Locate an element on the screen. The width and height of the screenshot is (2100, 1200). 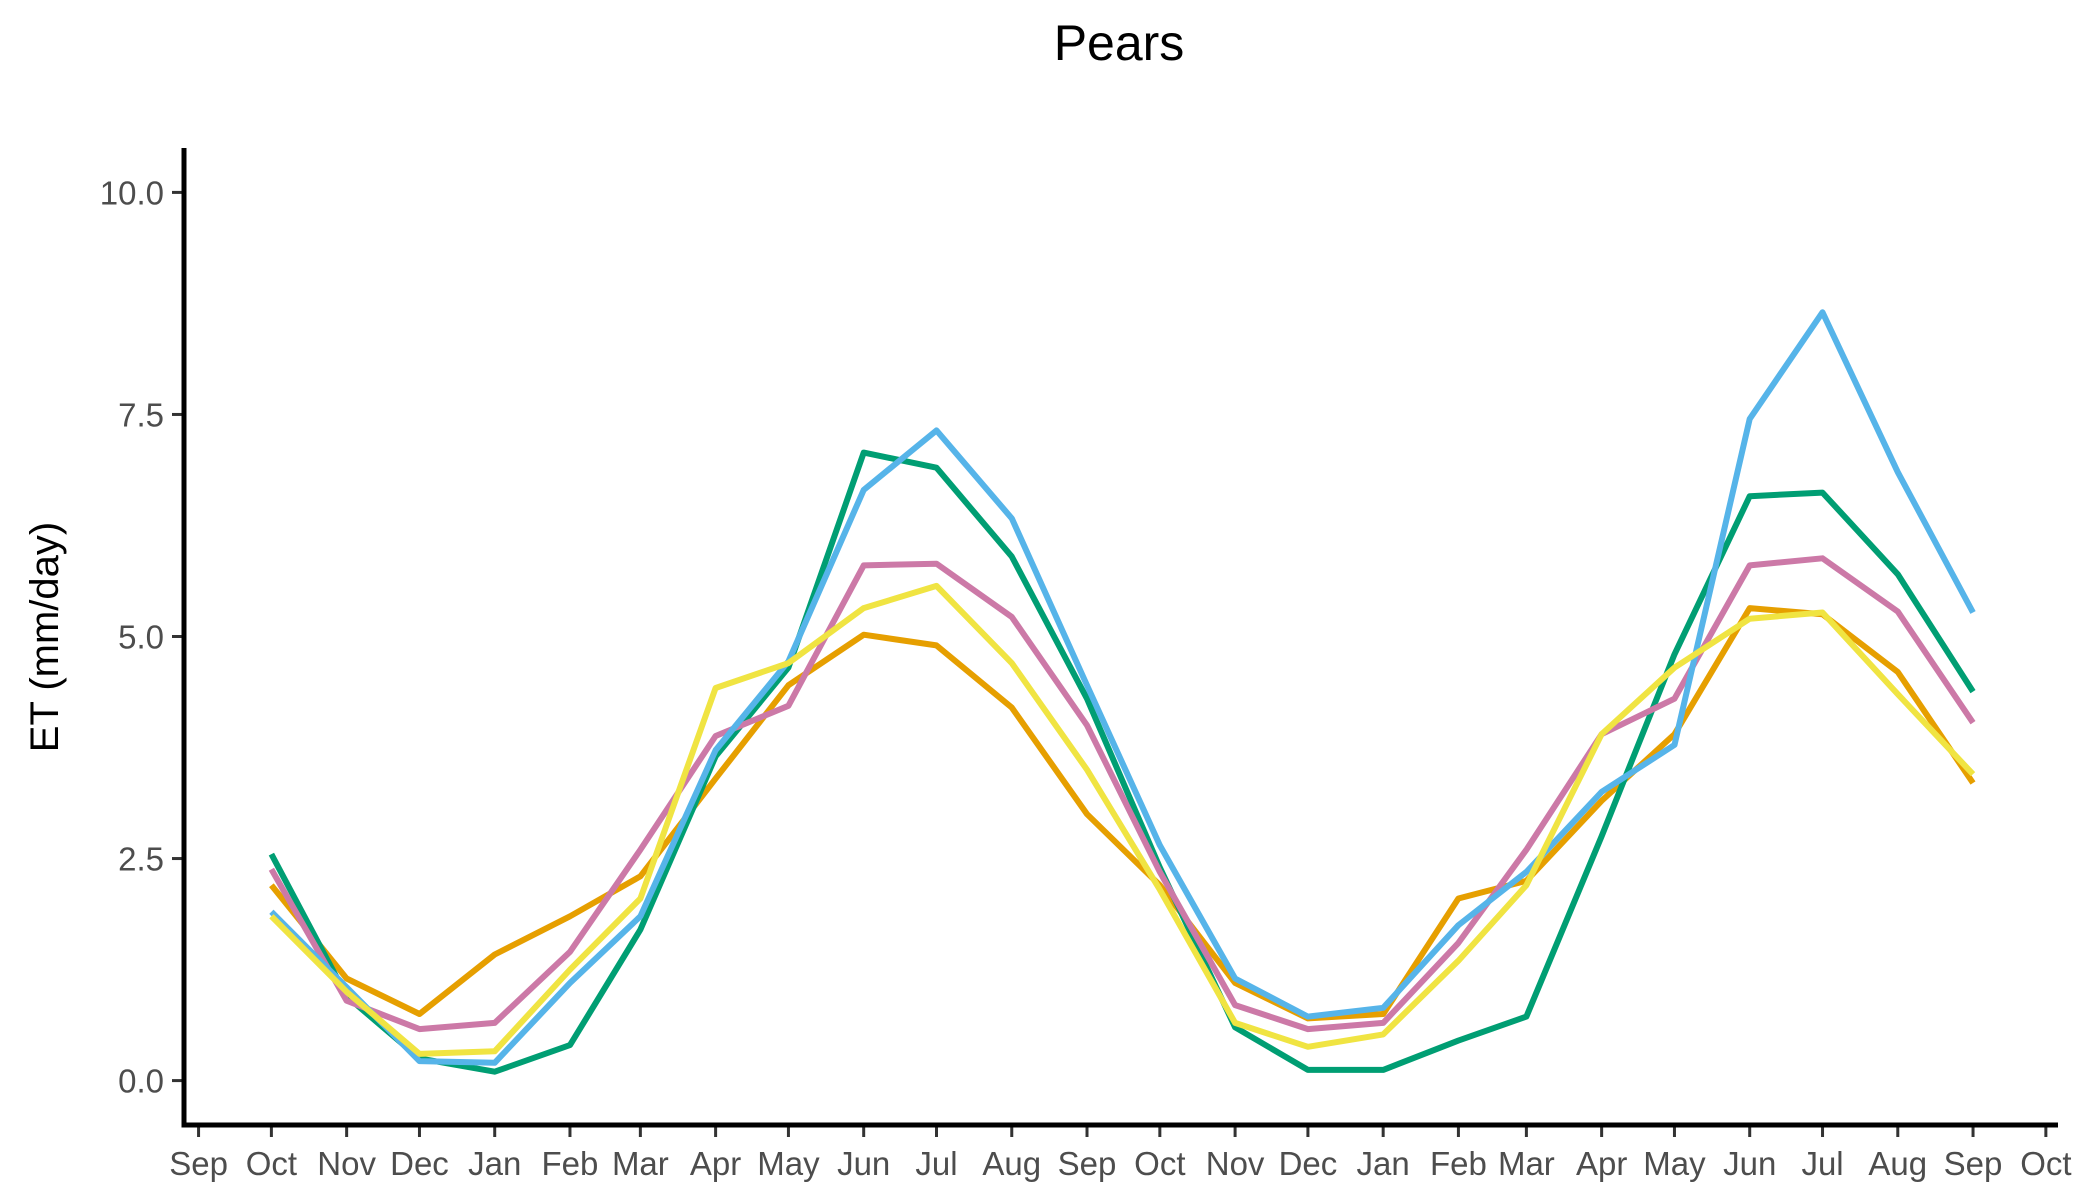
y-tick-label: 7.5 is located at coordinates (141, 414).